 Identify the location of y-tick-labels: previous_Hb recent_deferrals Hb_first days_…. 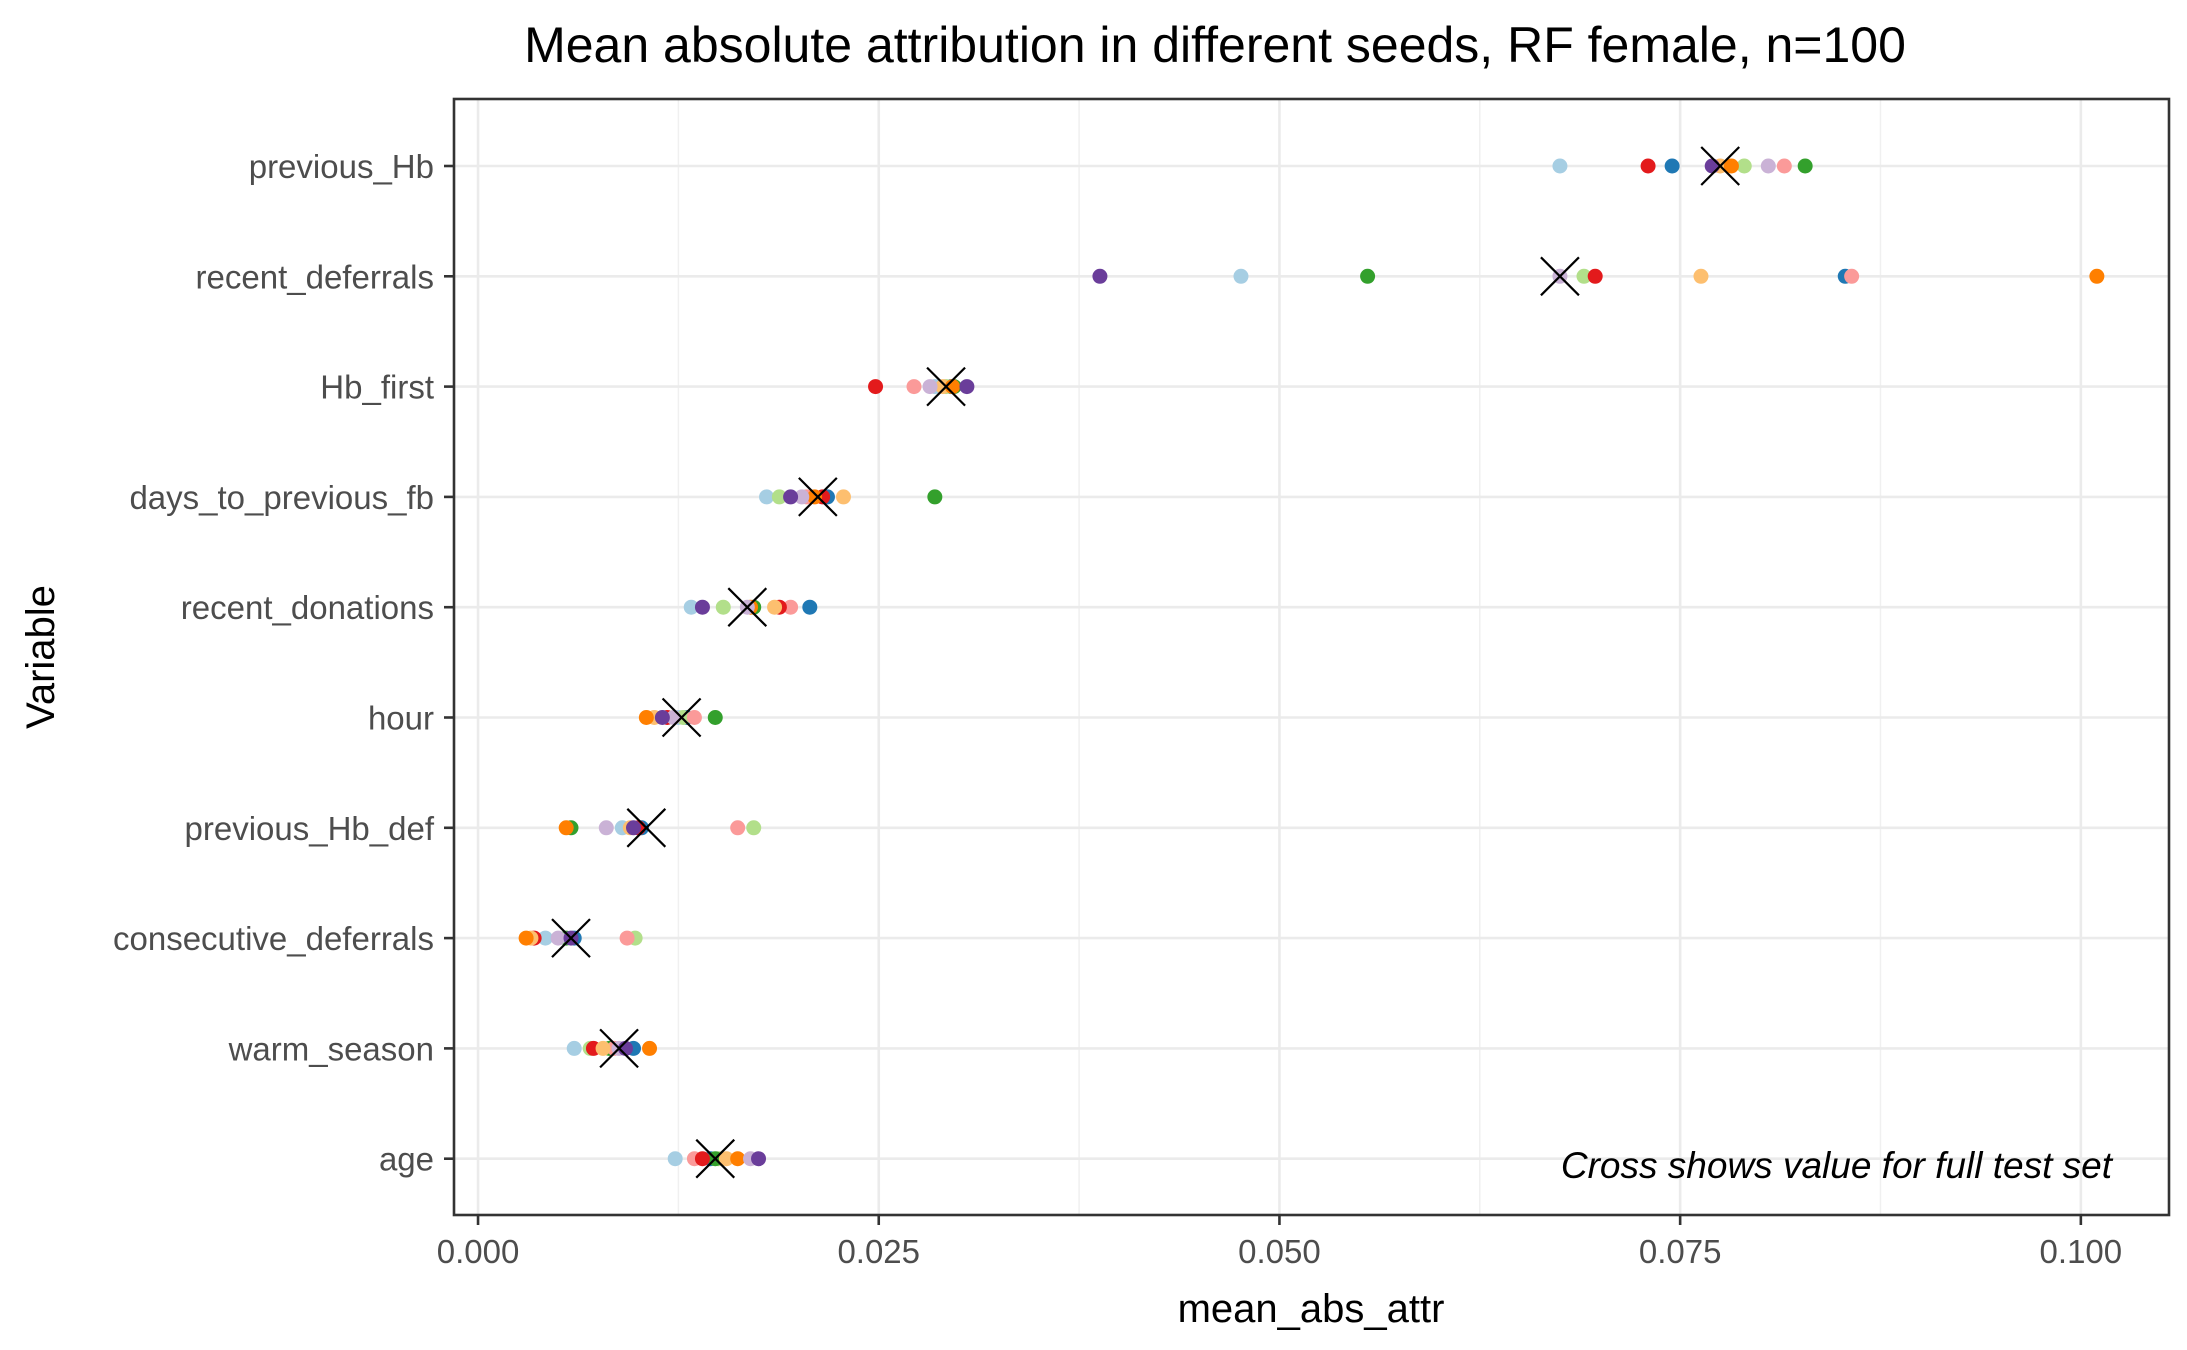
(274, 663).